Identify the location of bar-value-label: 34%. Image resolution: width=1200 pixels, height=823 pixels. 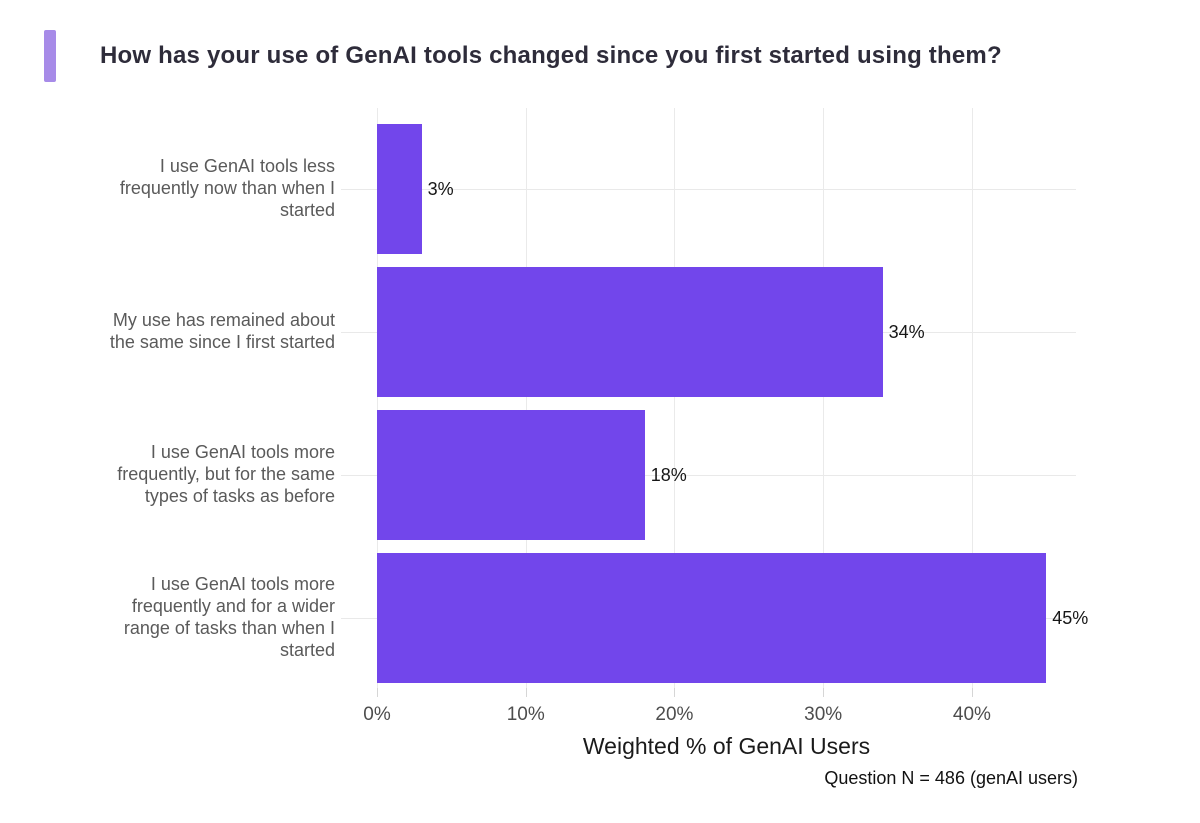
(906, 331).